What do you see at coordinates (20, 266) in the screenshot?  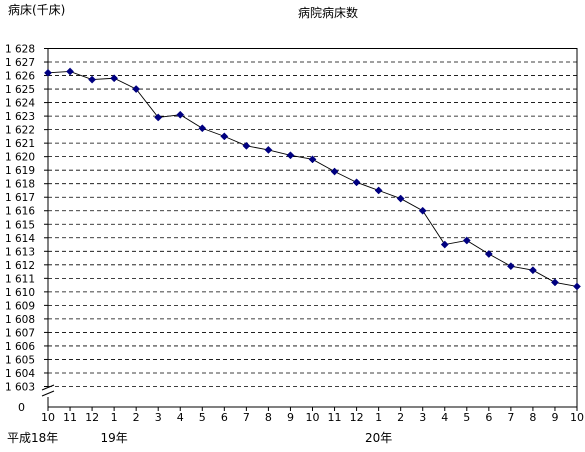 I see `y-tick-label: 1 612` at bounding box center [20, 266].